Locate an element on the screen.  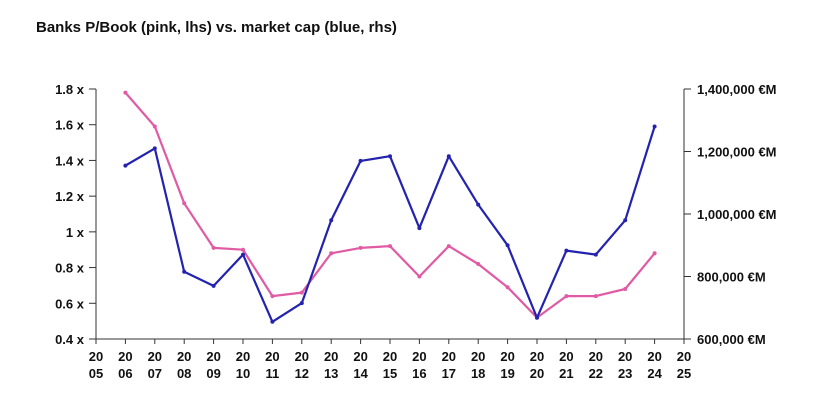
left-y-axis: 0.4 x 0.6 x 0.8 x 1 x 1.2 x 1.4 x 1.6 x 1.8 x is located at coordinates (76, 214).